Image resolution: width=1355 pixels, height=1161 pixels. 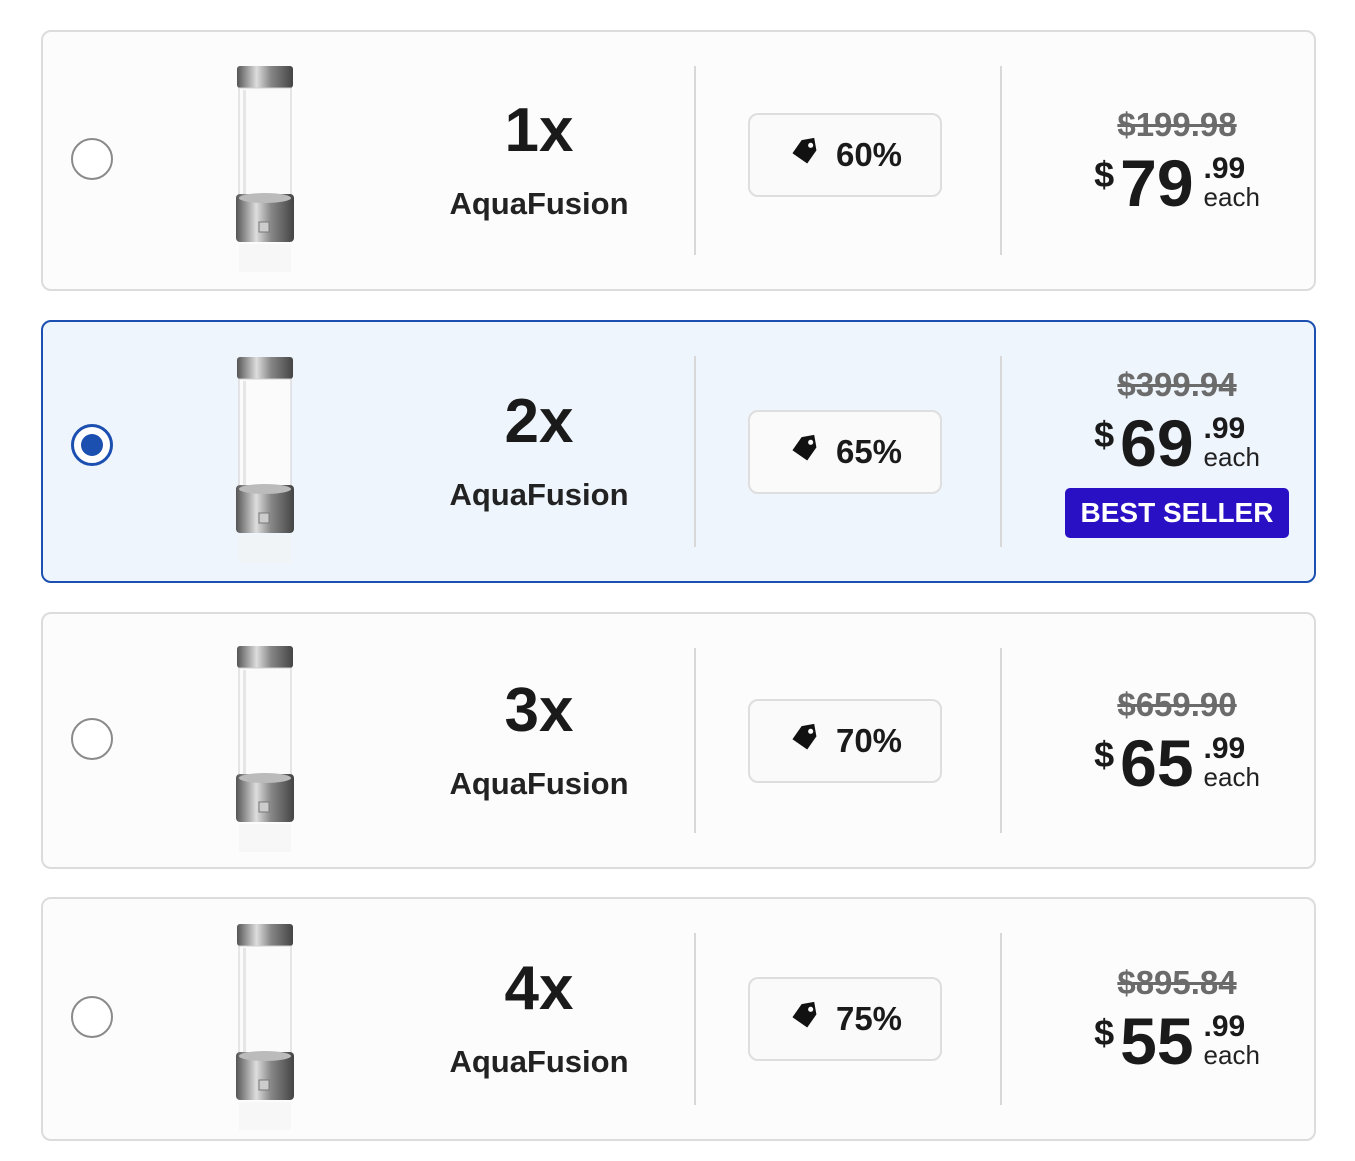 I want to click on quantity: 2x, so click(x=539, y=421).